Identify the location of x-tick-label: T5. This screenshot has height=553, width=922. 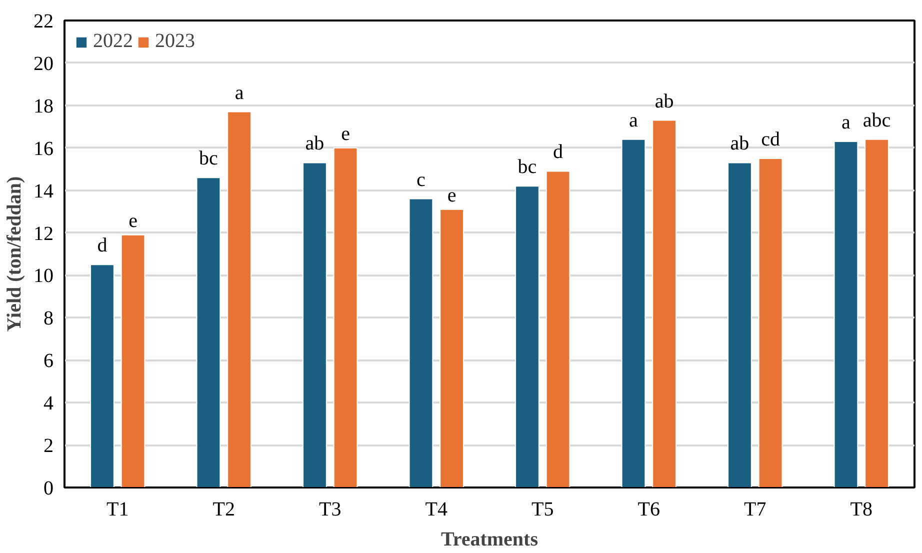
(543, 509).